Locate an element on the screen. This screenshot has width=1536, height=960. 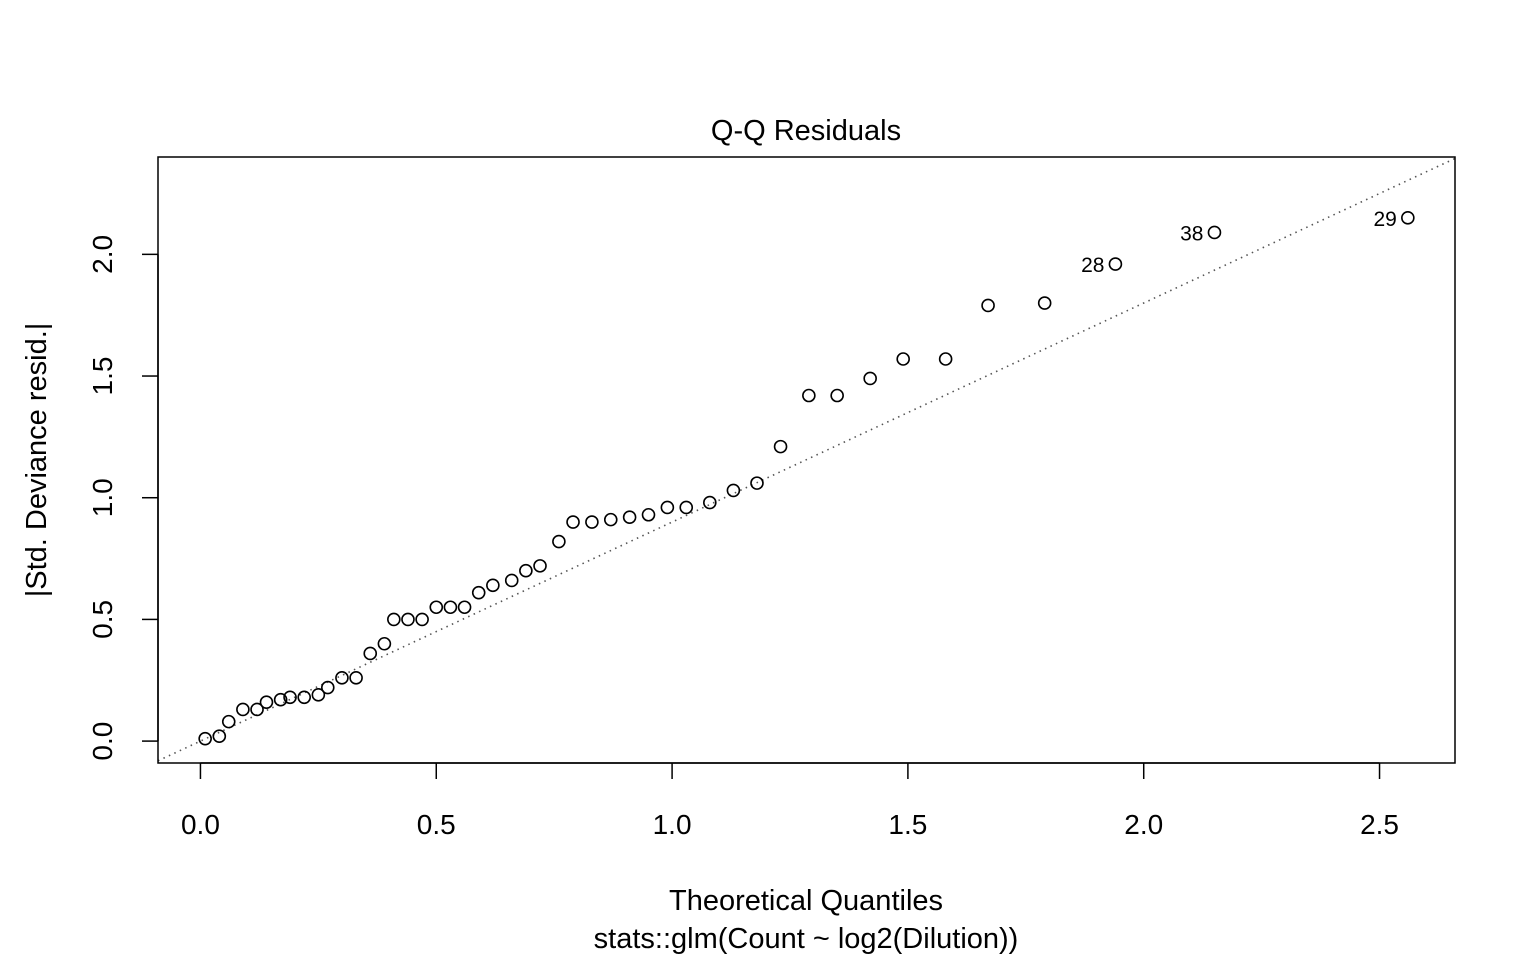
y-tick-label: 1.5 is located at coordinates (102, 376).